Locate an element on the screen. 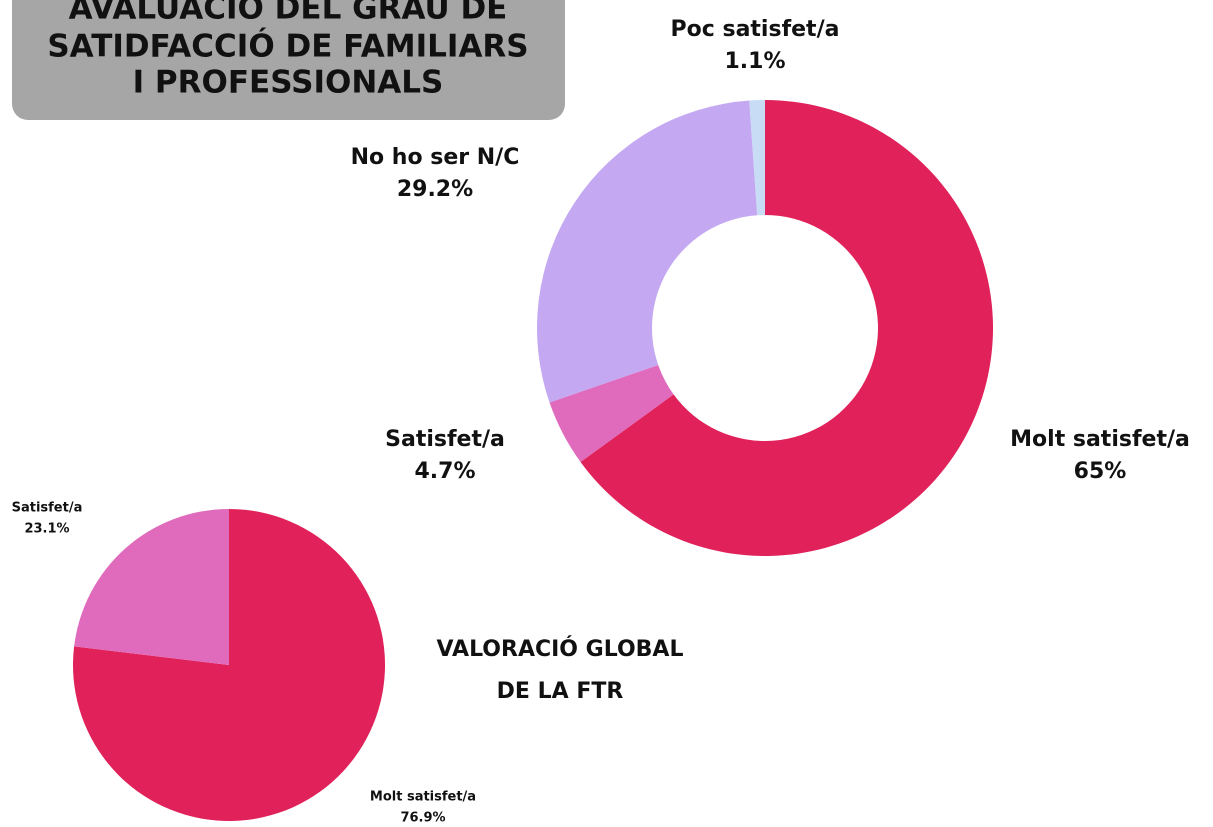 Image resolution: width=1213 pixels, height=827 pixels. chart-title: VALORACIÓ GLOBAL is located at coordinates (560, 649).